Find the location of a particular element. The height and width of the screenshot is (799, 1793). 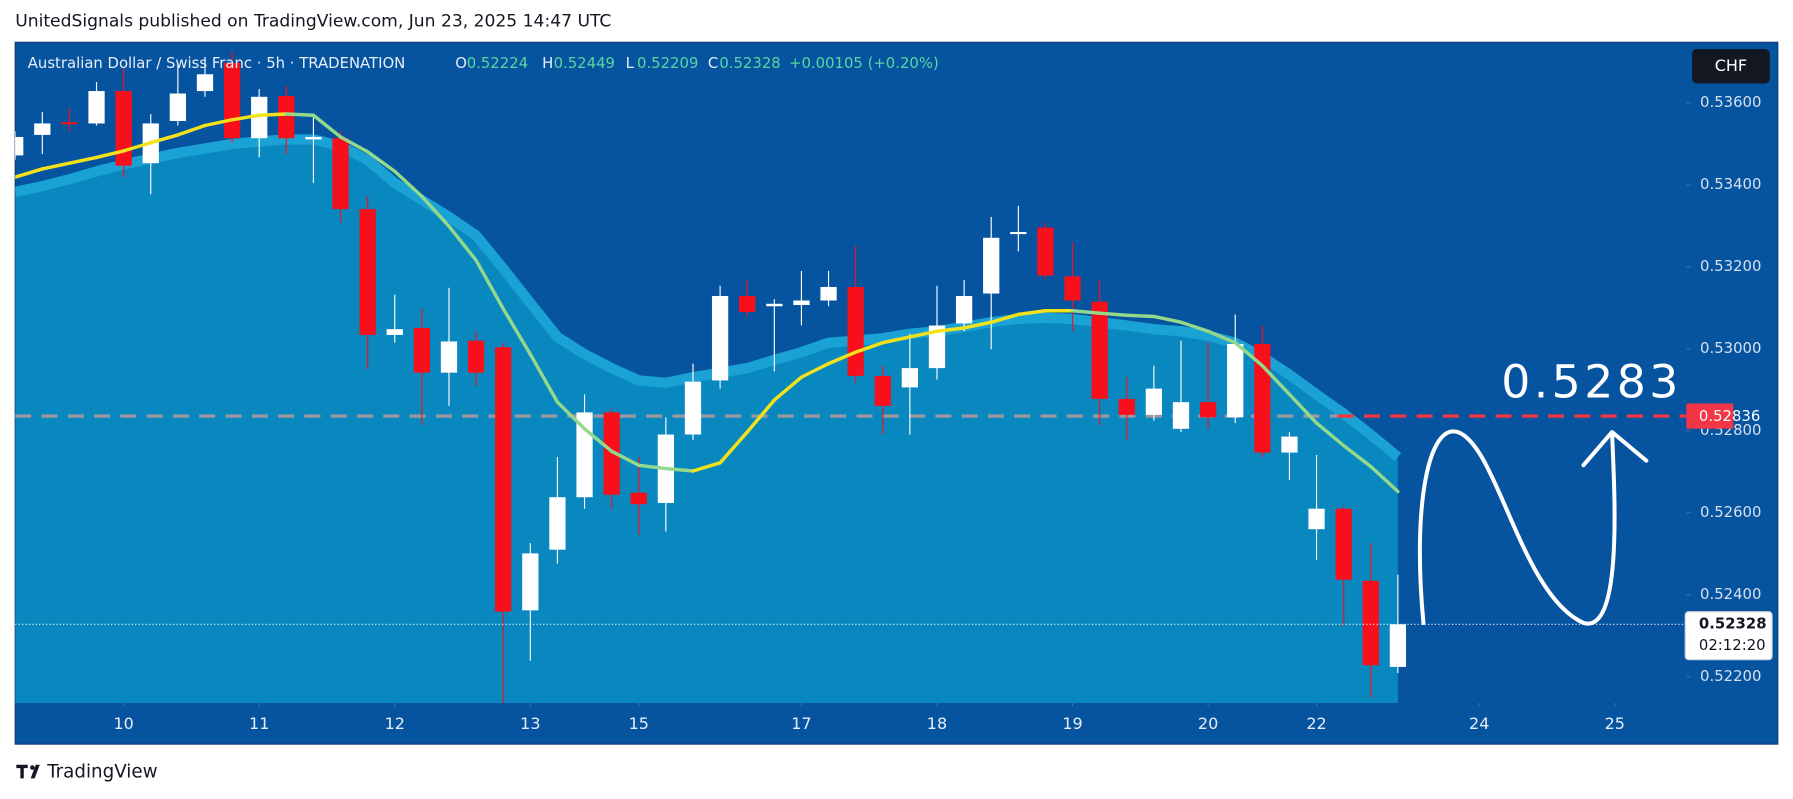

x-tick-label: 24 is located at coordinates (1479, 723).